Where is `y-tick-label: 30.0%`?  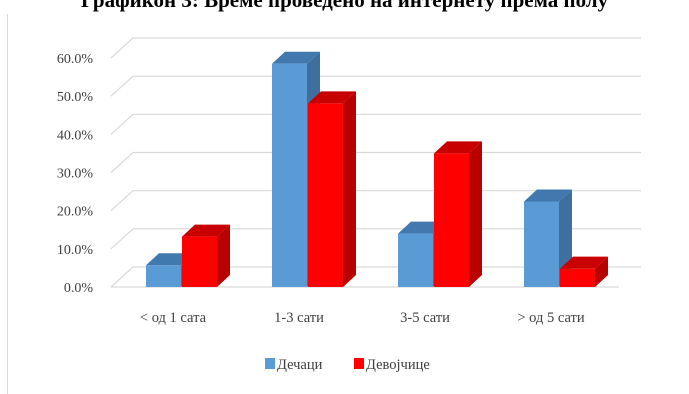
y-tick-label: 30.0% is located at coordinates (75, 174).